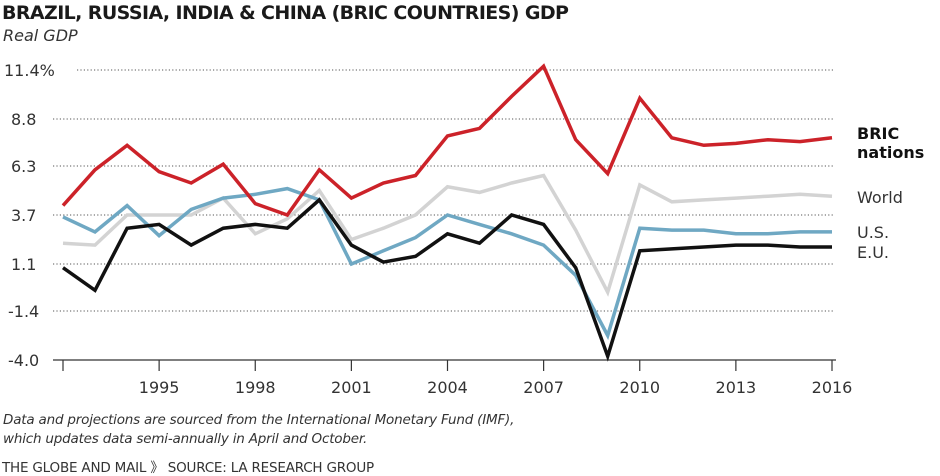 The image size is (940, 476). What do you see at coordinates (891, 152) in the screenshot?
I see `legend-bric-line2: nations` at bounding box center [891, 152].